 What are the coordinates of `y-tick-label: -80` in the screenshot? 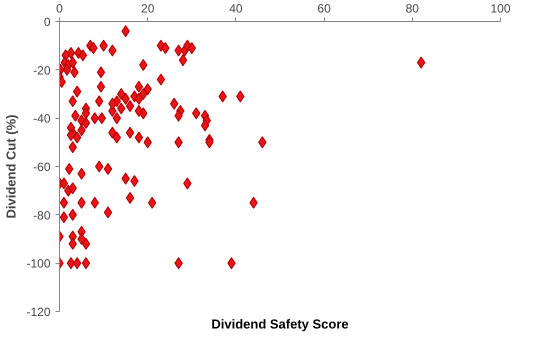 It's located at (42, 215).